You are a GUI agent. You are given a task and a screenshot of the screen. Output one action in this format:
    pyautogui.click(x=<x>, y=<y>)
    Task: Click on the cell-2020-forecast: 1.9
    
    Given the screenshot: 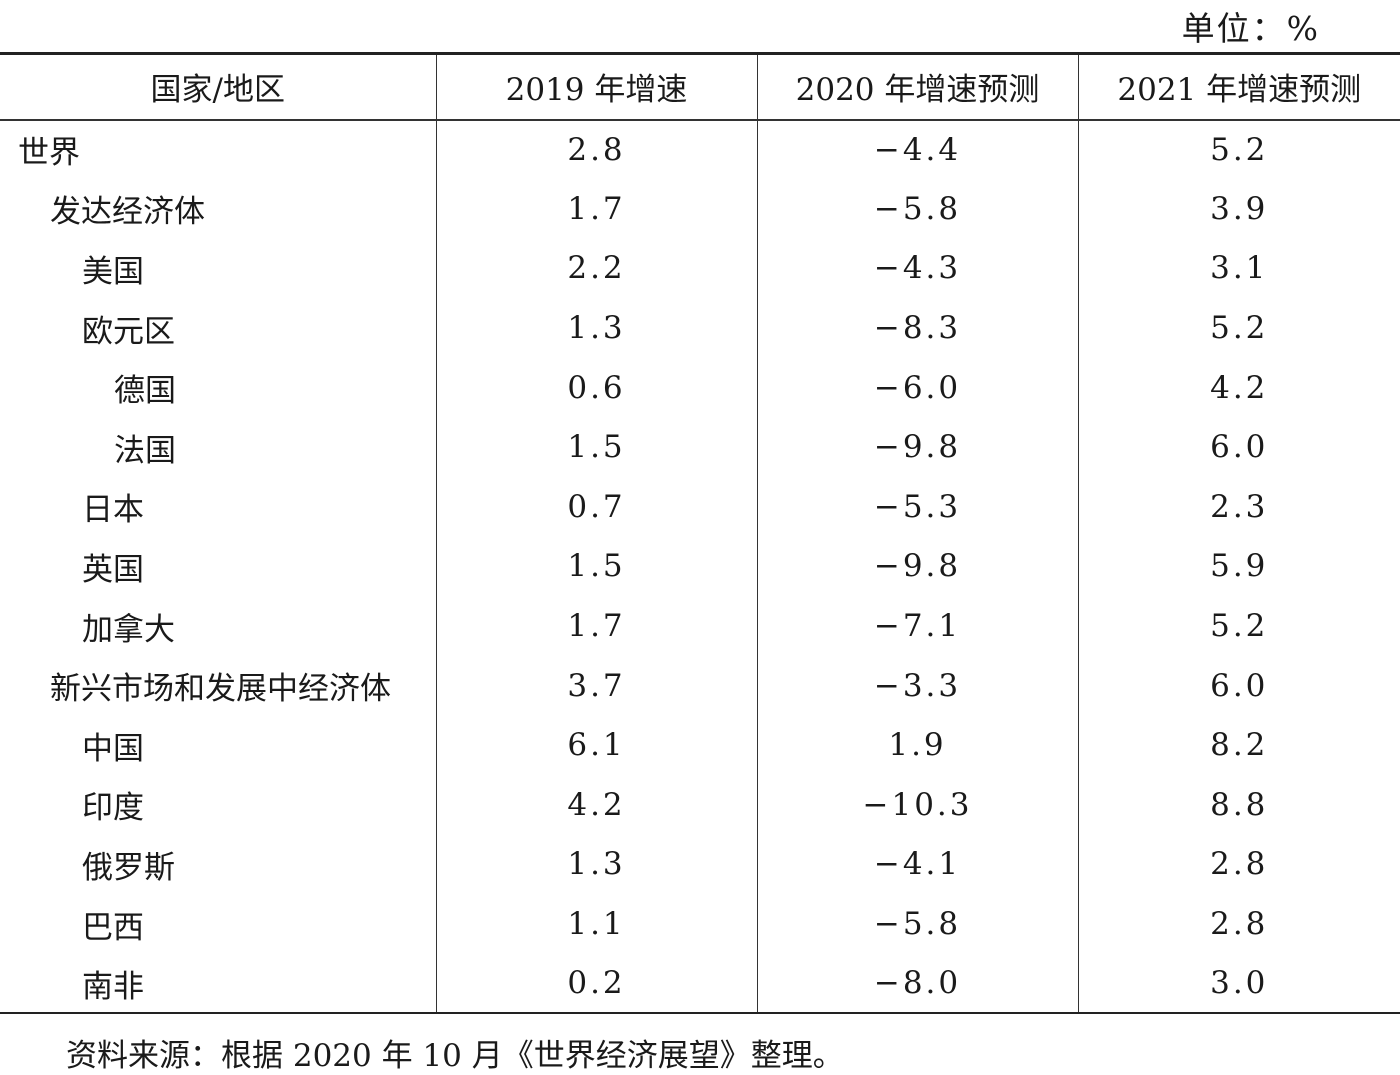 What is the action you would take?
    pyautogui.click(x=917, y=745)
    